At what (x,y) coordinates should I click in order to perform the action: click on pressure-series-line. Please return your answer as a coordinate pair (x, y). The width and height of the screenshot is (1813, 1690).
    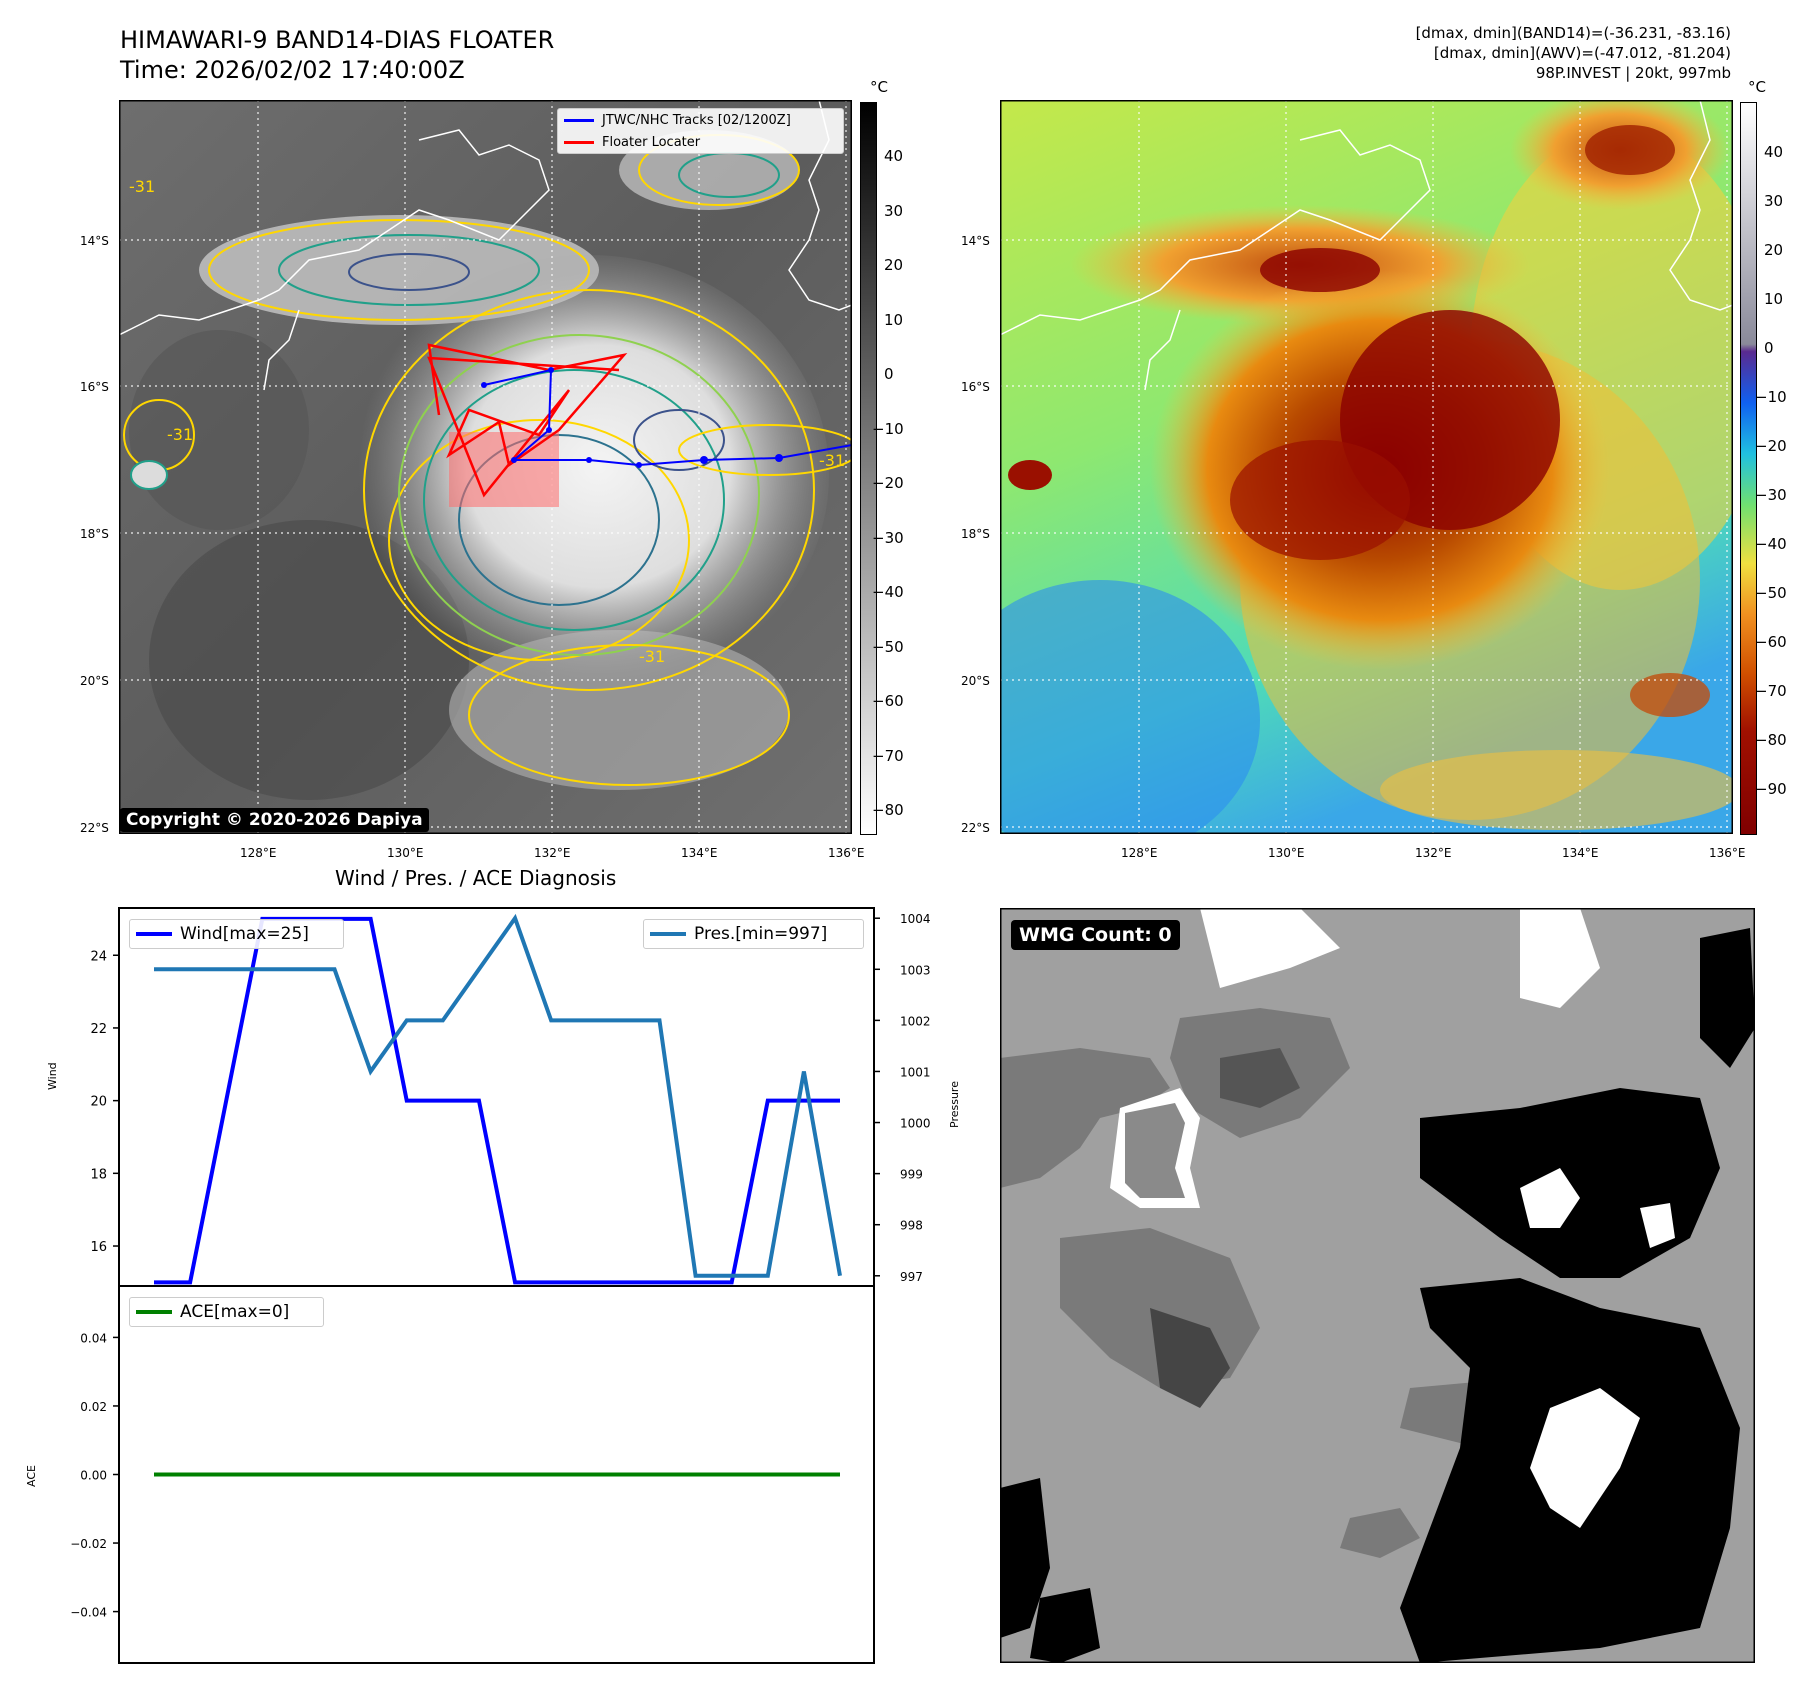
    Looking at the image, I should click on (498, 1095).